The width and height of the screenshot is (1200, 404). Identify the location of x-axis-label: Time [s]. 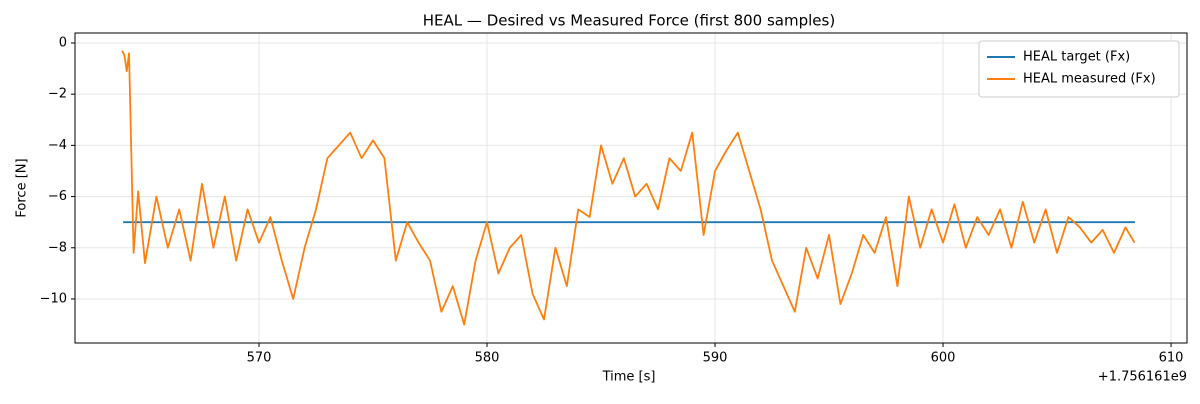
(629, 377).